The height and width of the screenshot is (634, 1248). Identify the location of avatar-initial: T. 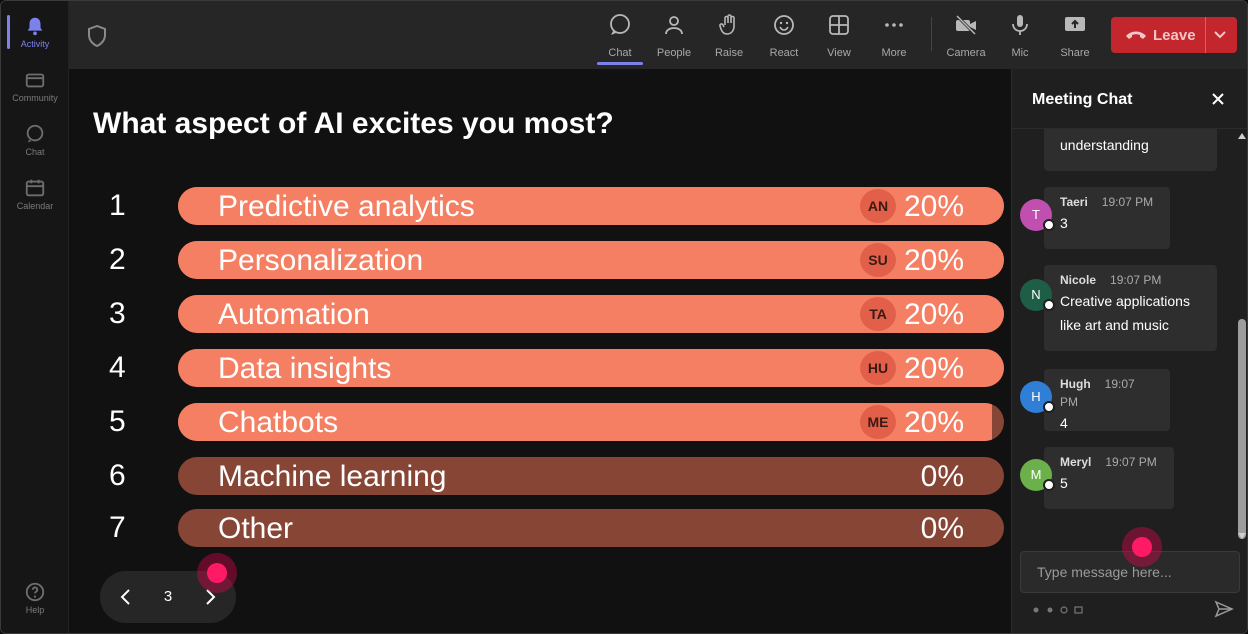
(1036, 214).